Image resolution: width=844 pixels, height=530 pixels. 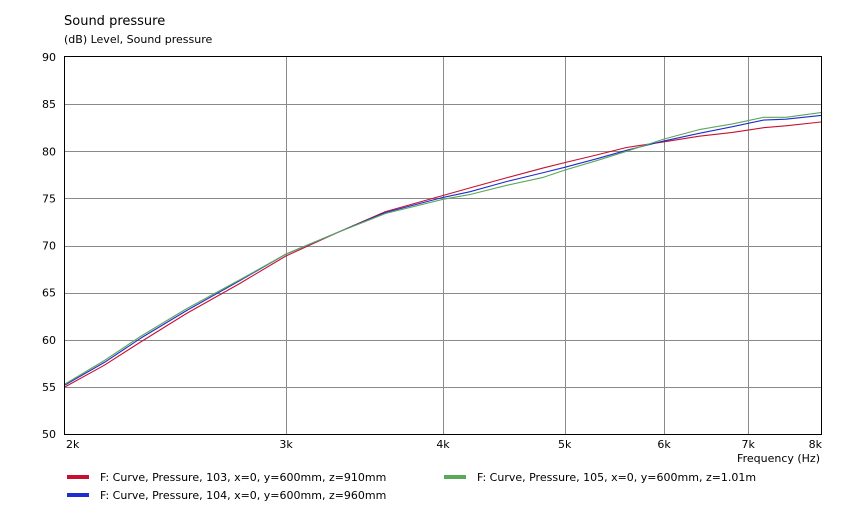 I want to click on x-tick-label: 3k, so click(x=286, y=444).